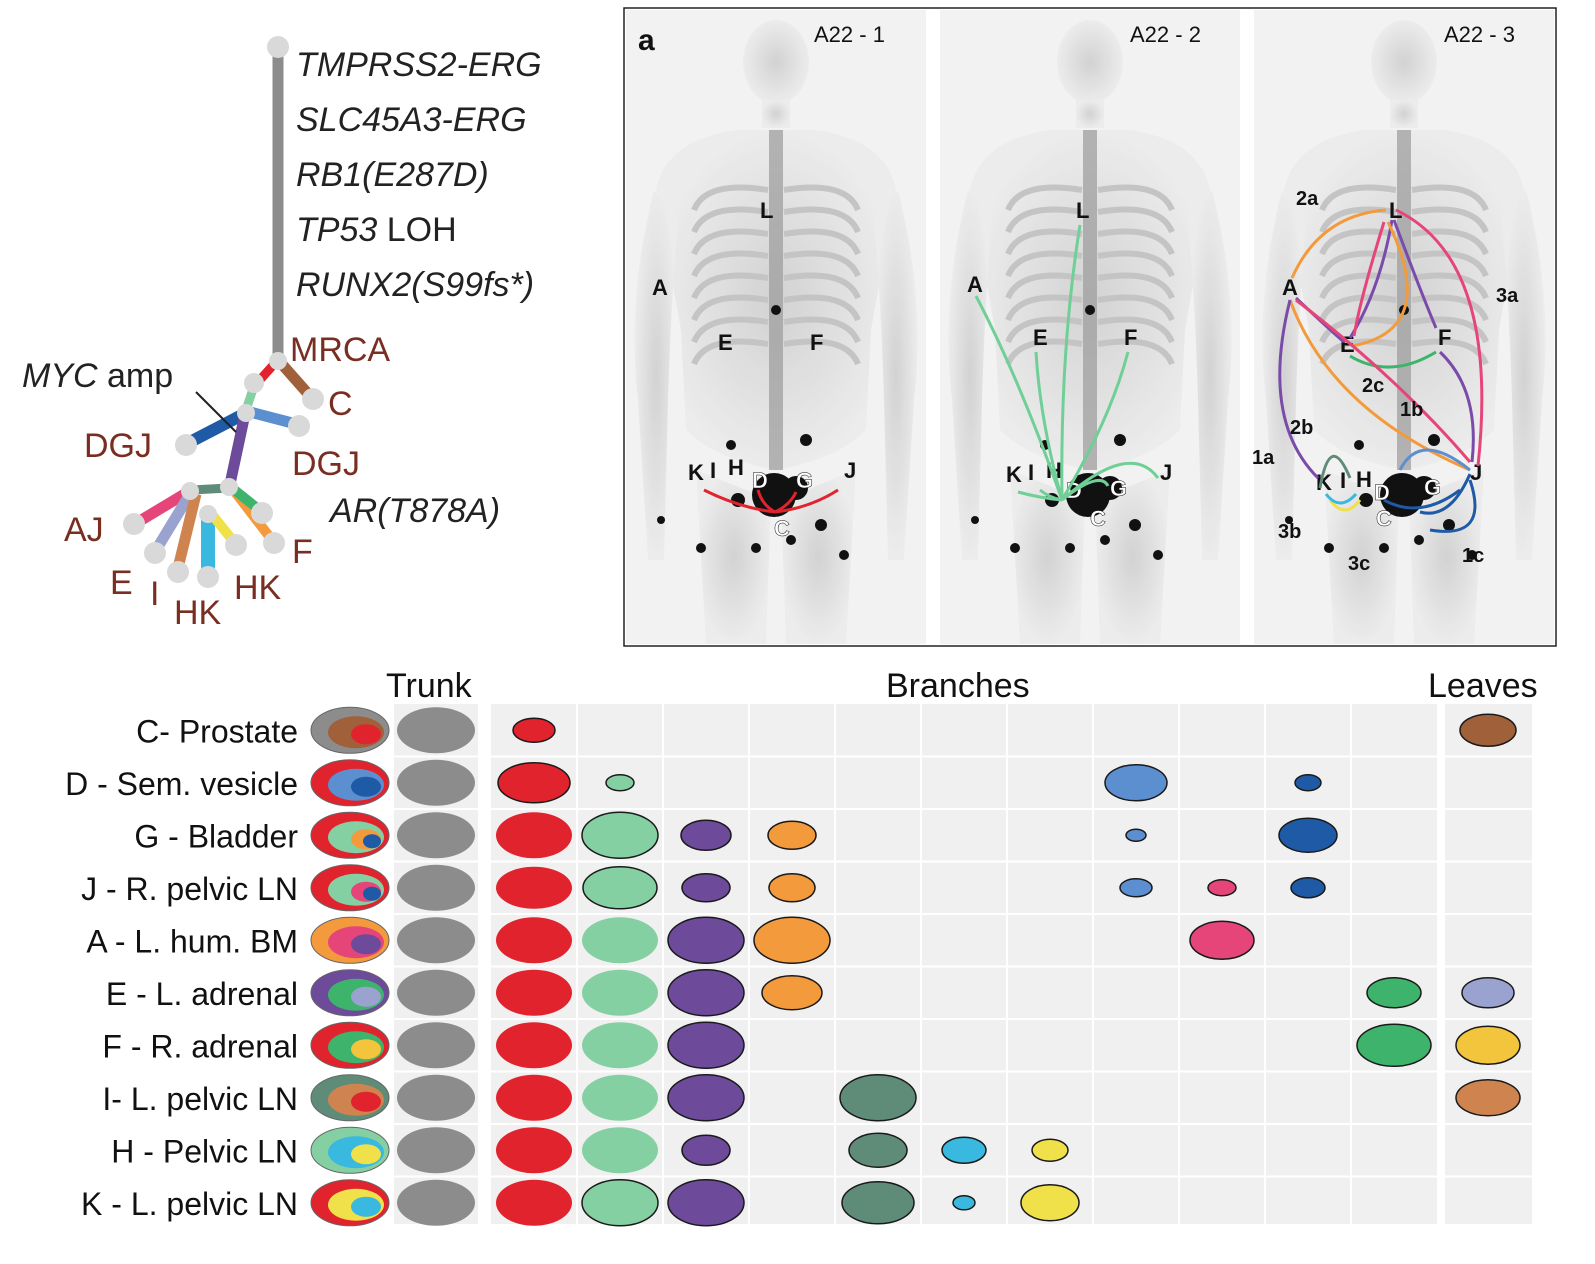  What do you see at coordinates (202, 994) in the screenshot?
I see `row-label: E - L. adrenal` at bounding box center [202, 994].